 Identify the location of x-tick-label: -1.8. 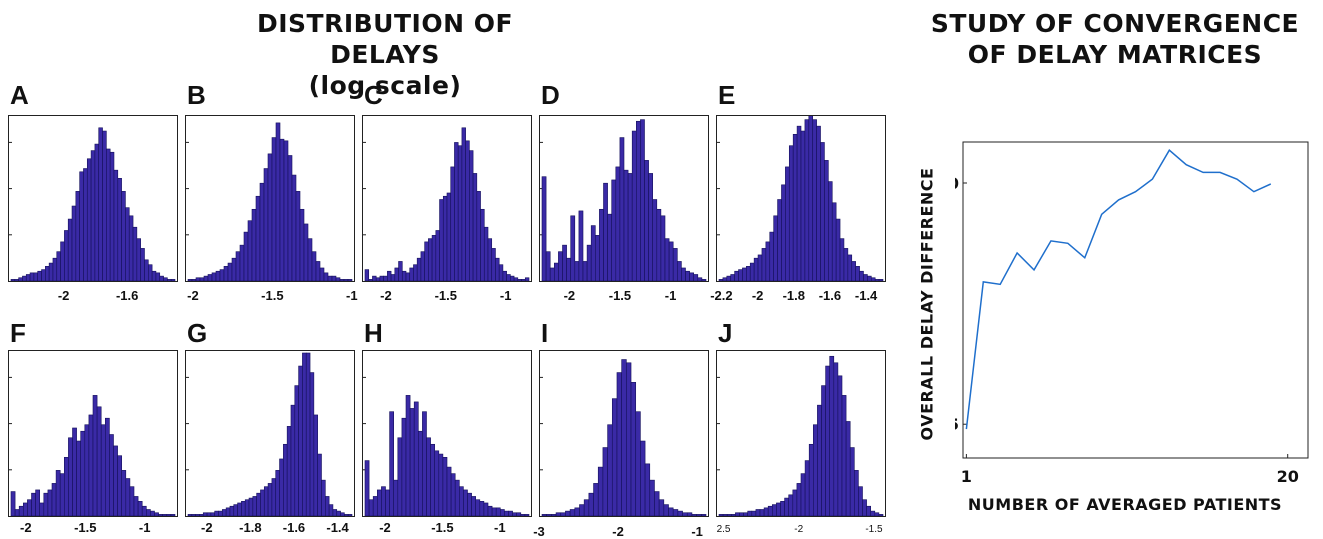
(793, 295).